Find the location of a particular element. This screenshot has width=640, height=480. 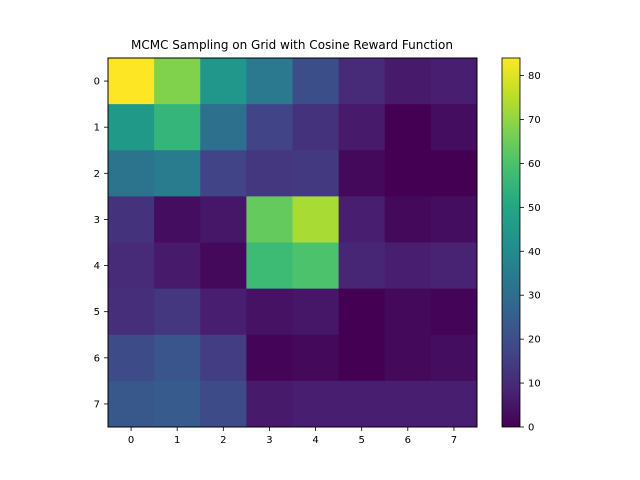

colorbar-tick-label: 80 is located at coordinates (534, 76).